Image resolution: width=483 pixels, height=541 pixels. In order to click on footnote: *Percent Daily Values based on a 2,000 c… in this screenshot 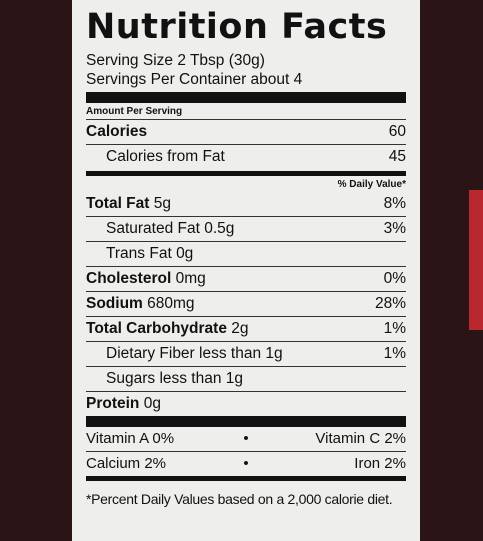, I will do `click(239, 499)`.